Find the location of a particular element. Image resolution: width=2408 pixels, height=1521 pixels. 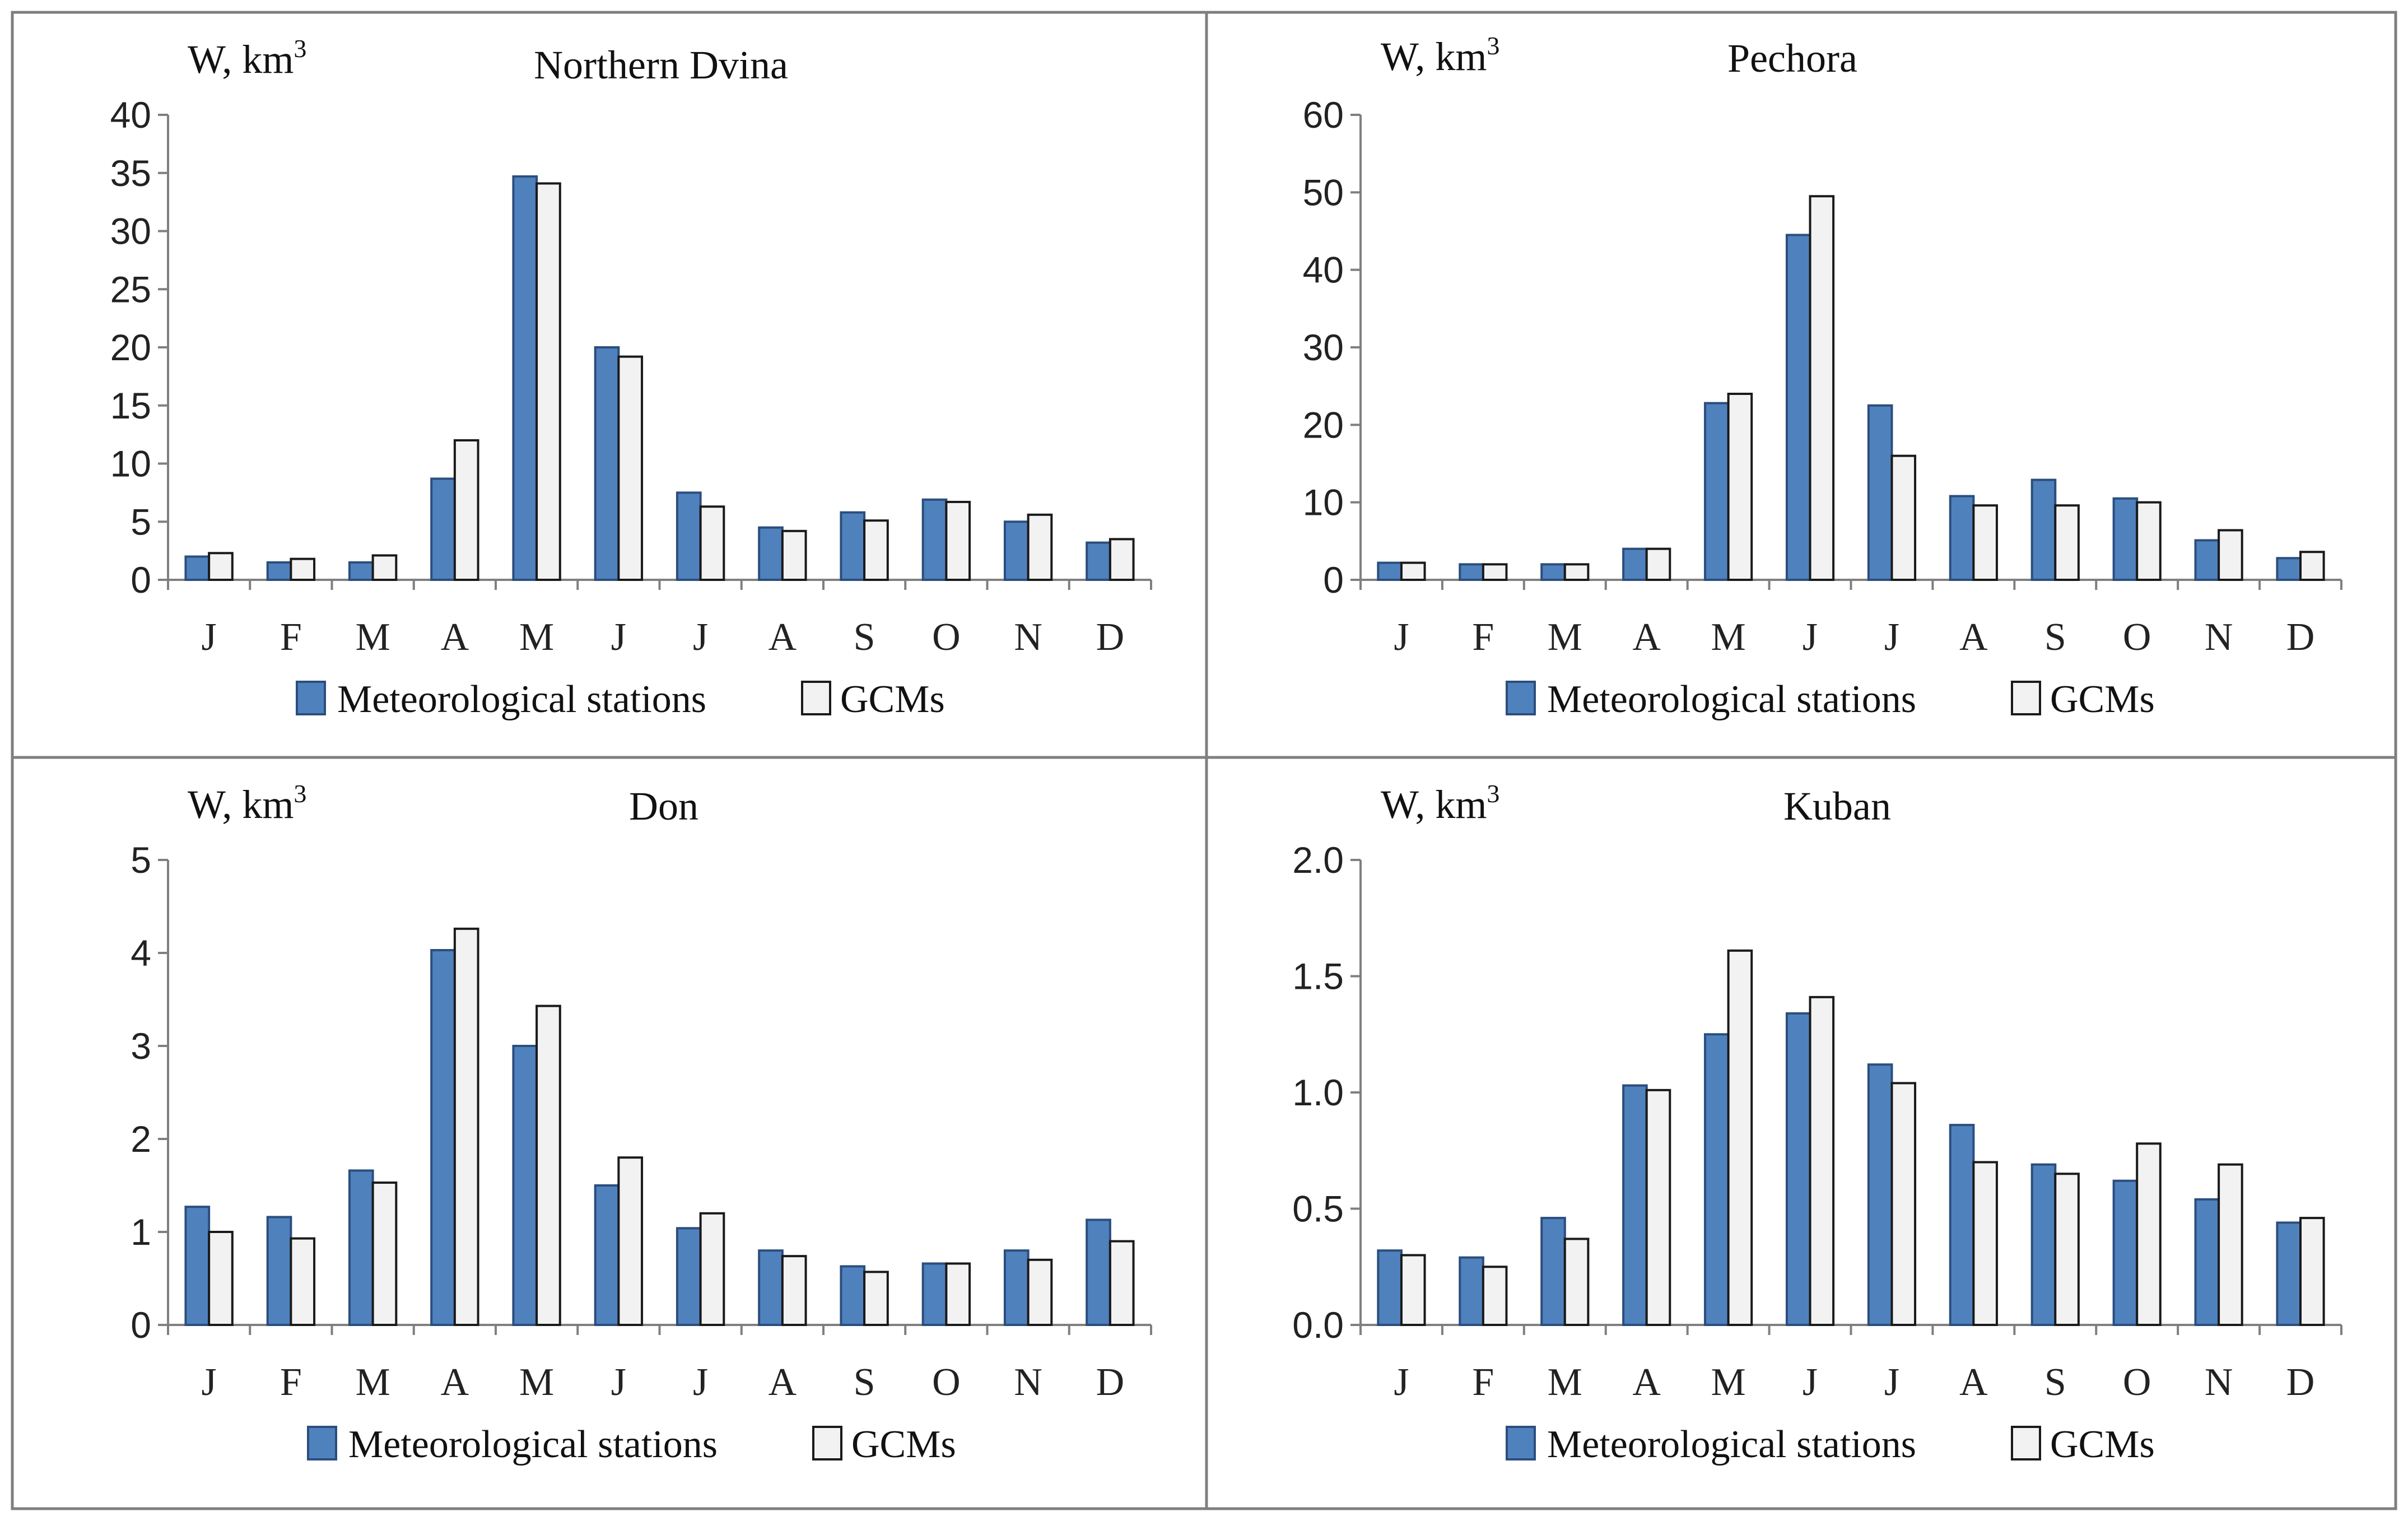

chart-title: Northern Dvina is located at coordinates (661, 65).